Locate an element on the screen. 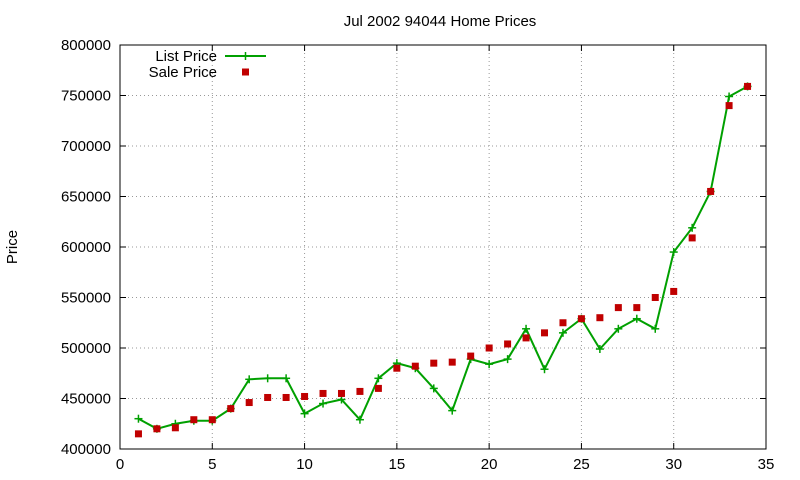  y-tick-label: 500000 is located at coordinates (86, 348).